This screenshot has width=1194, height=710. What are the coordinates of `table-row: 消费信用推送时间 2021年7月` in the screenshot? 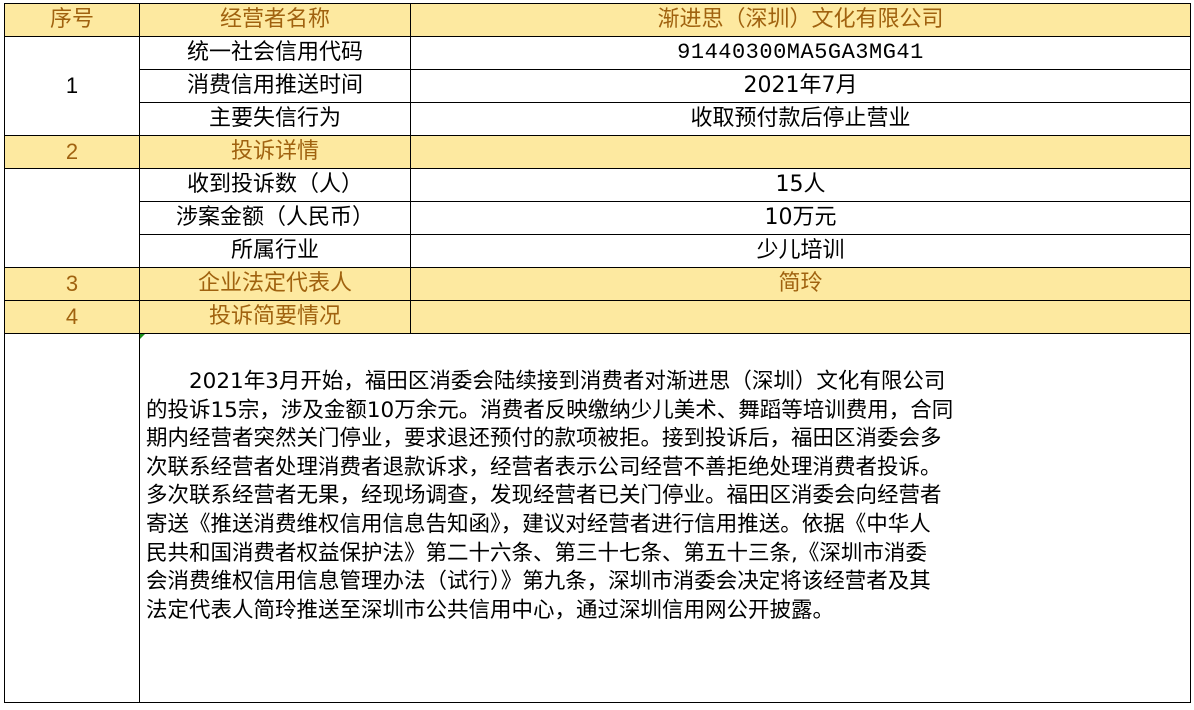 It's located at (598, 86).